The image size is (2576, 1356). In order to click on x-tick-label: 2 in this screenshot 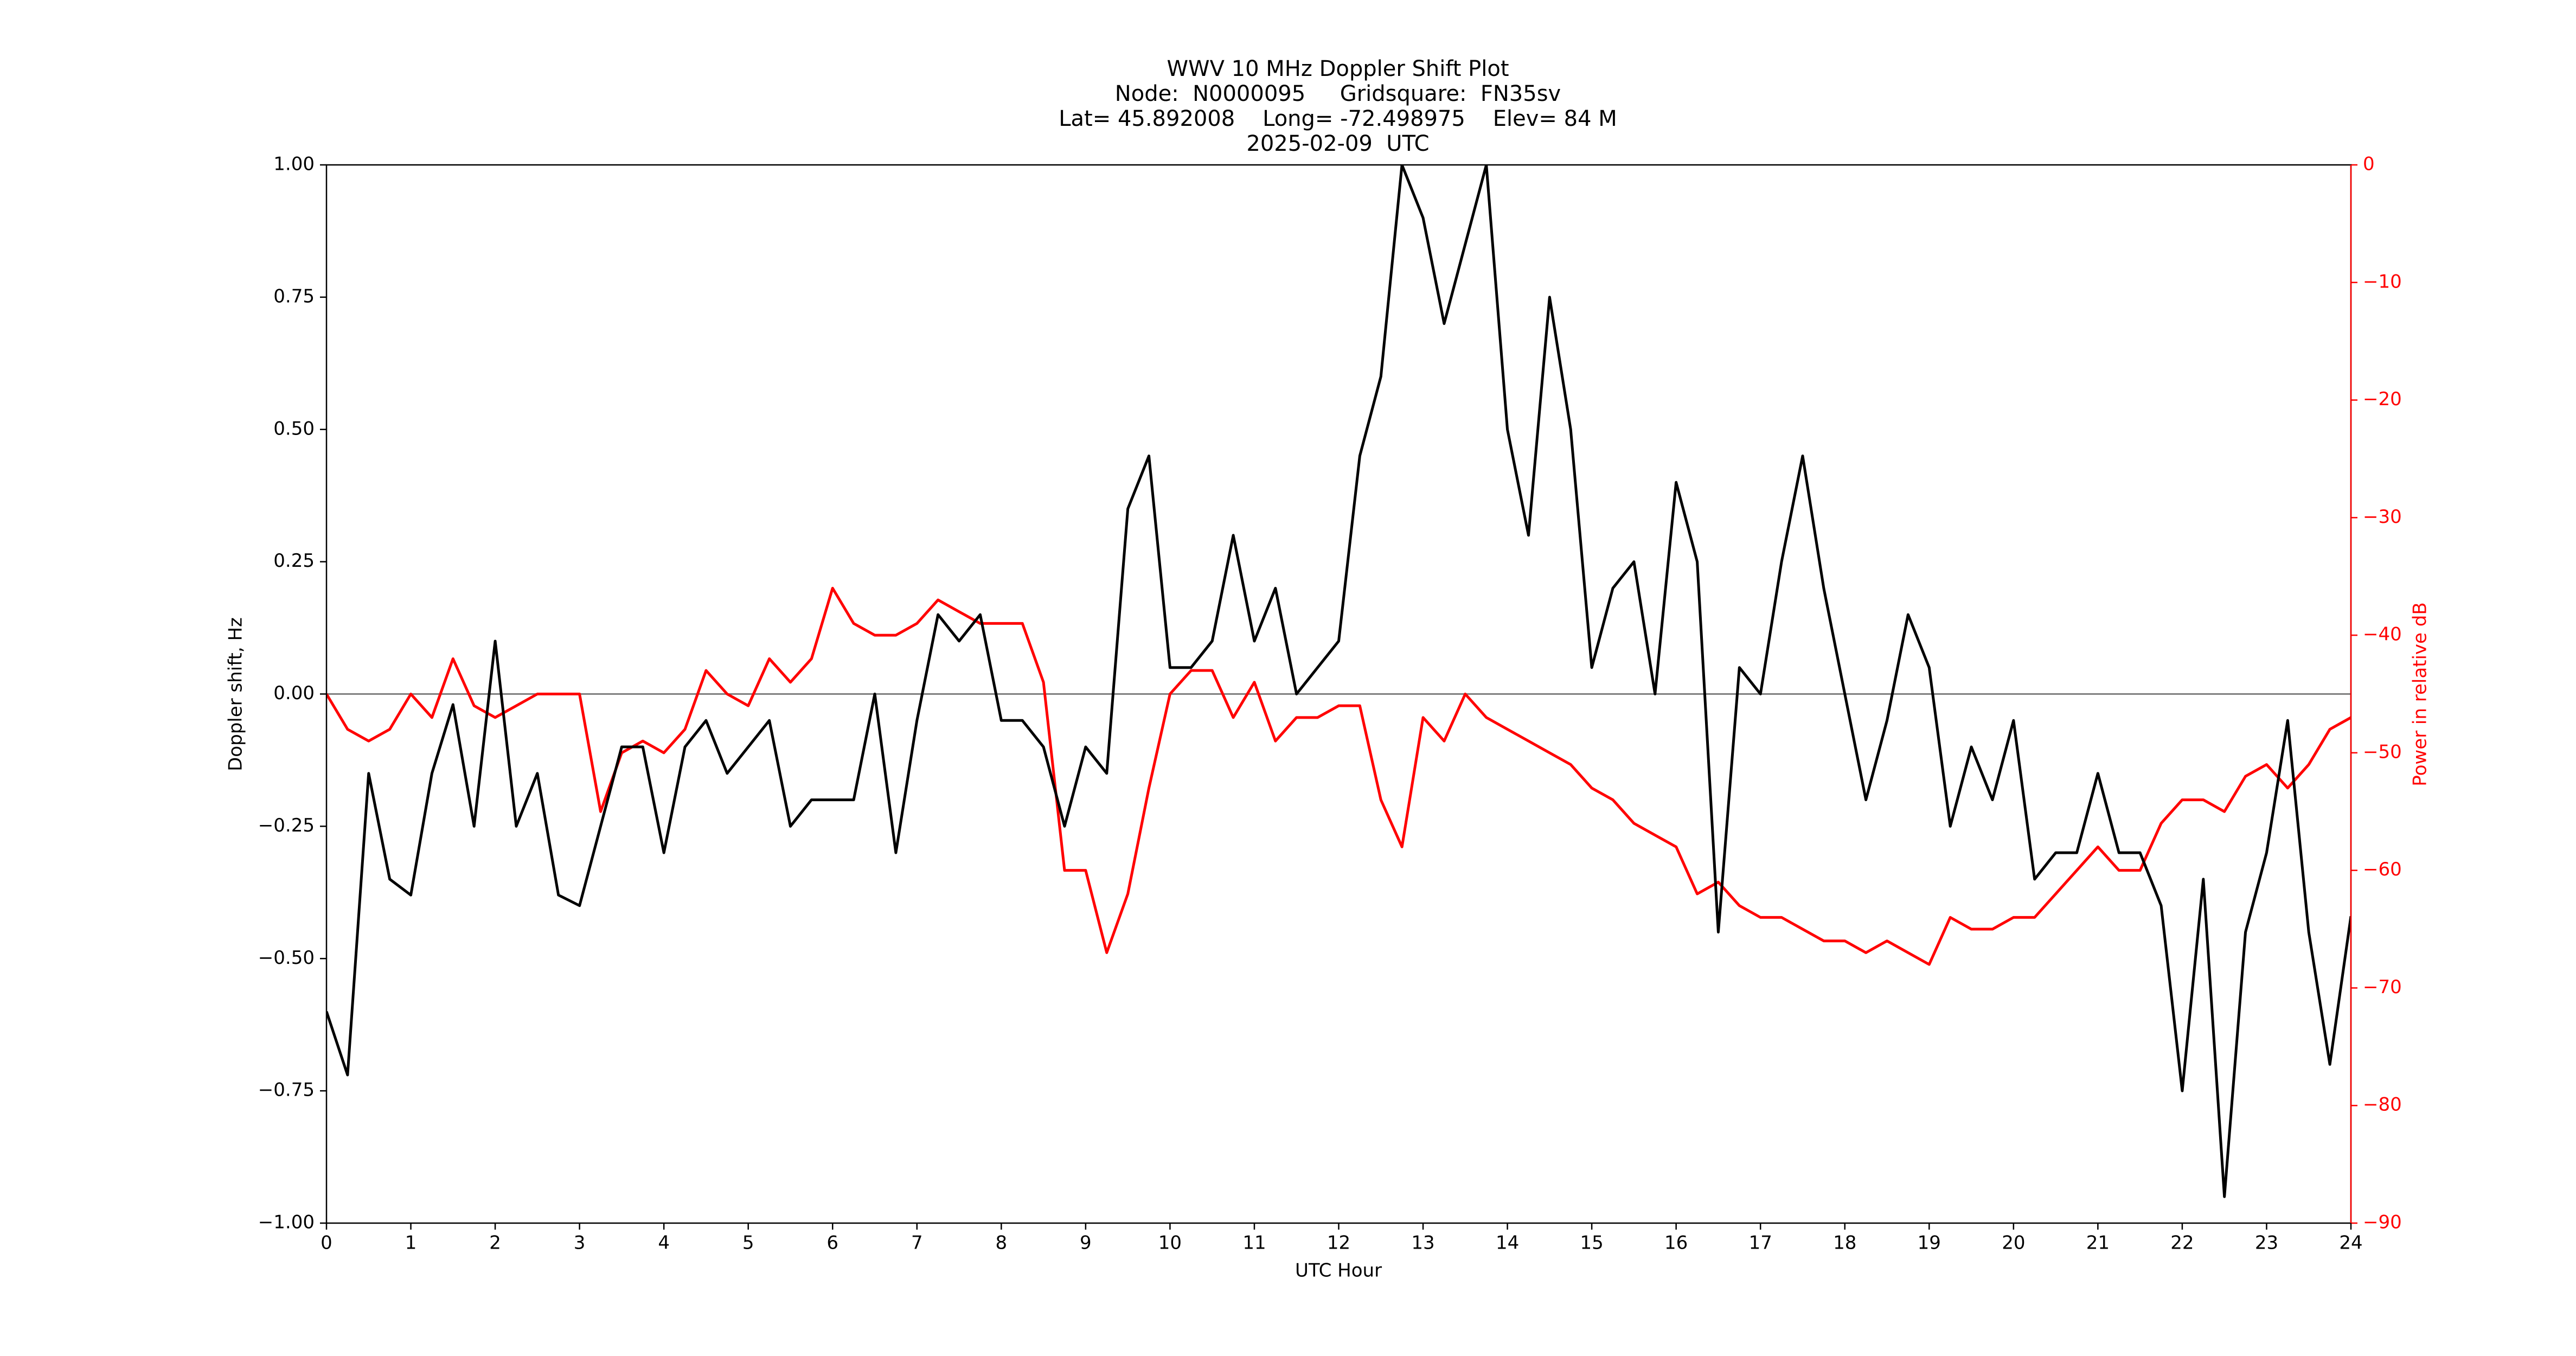, I will do `click(495, 1243)`.